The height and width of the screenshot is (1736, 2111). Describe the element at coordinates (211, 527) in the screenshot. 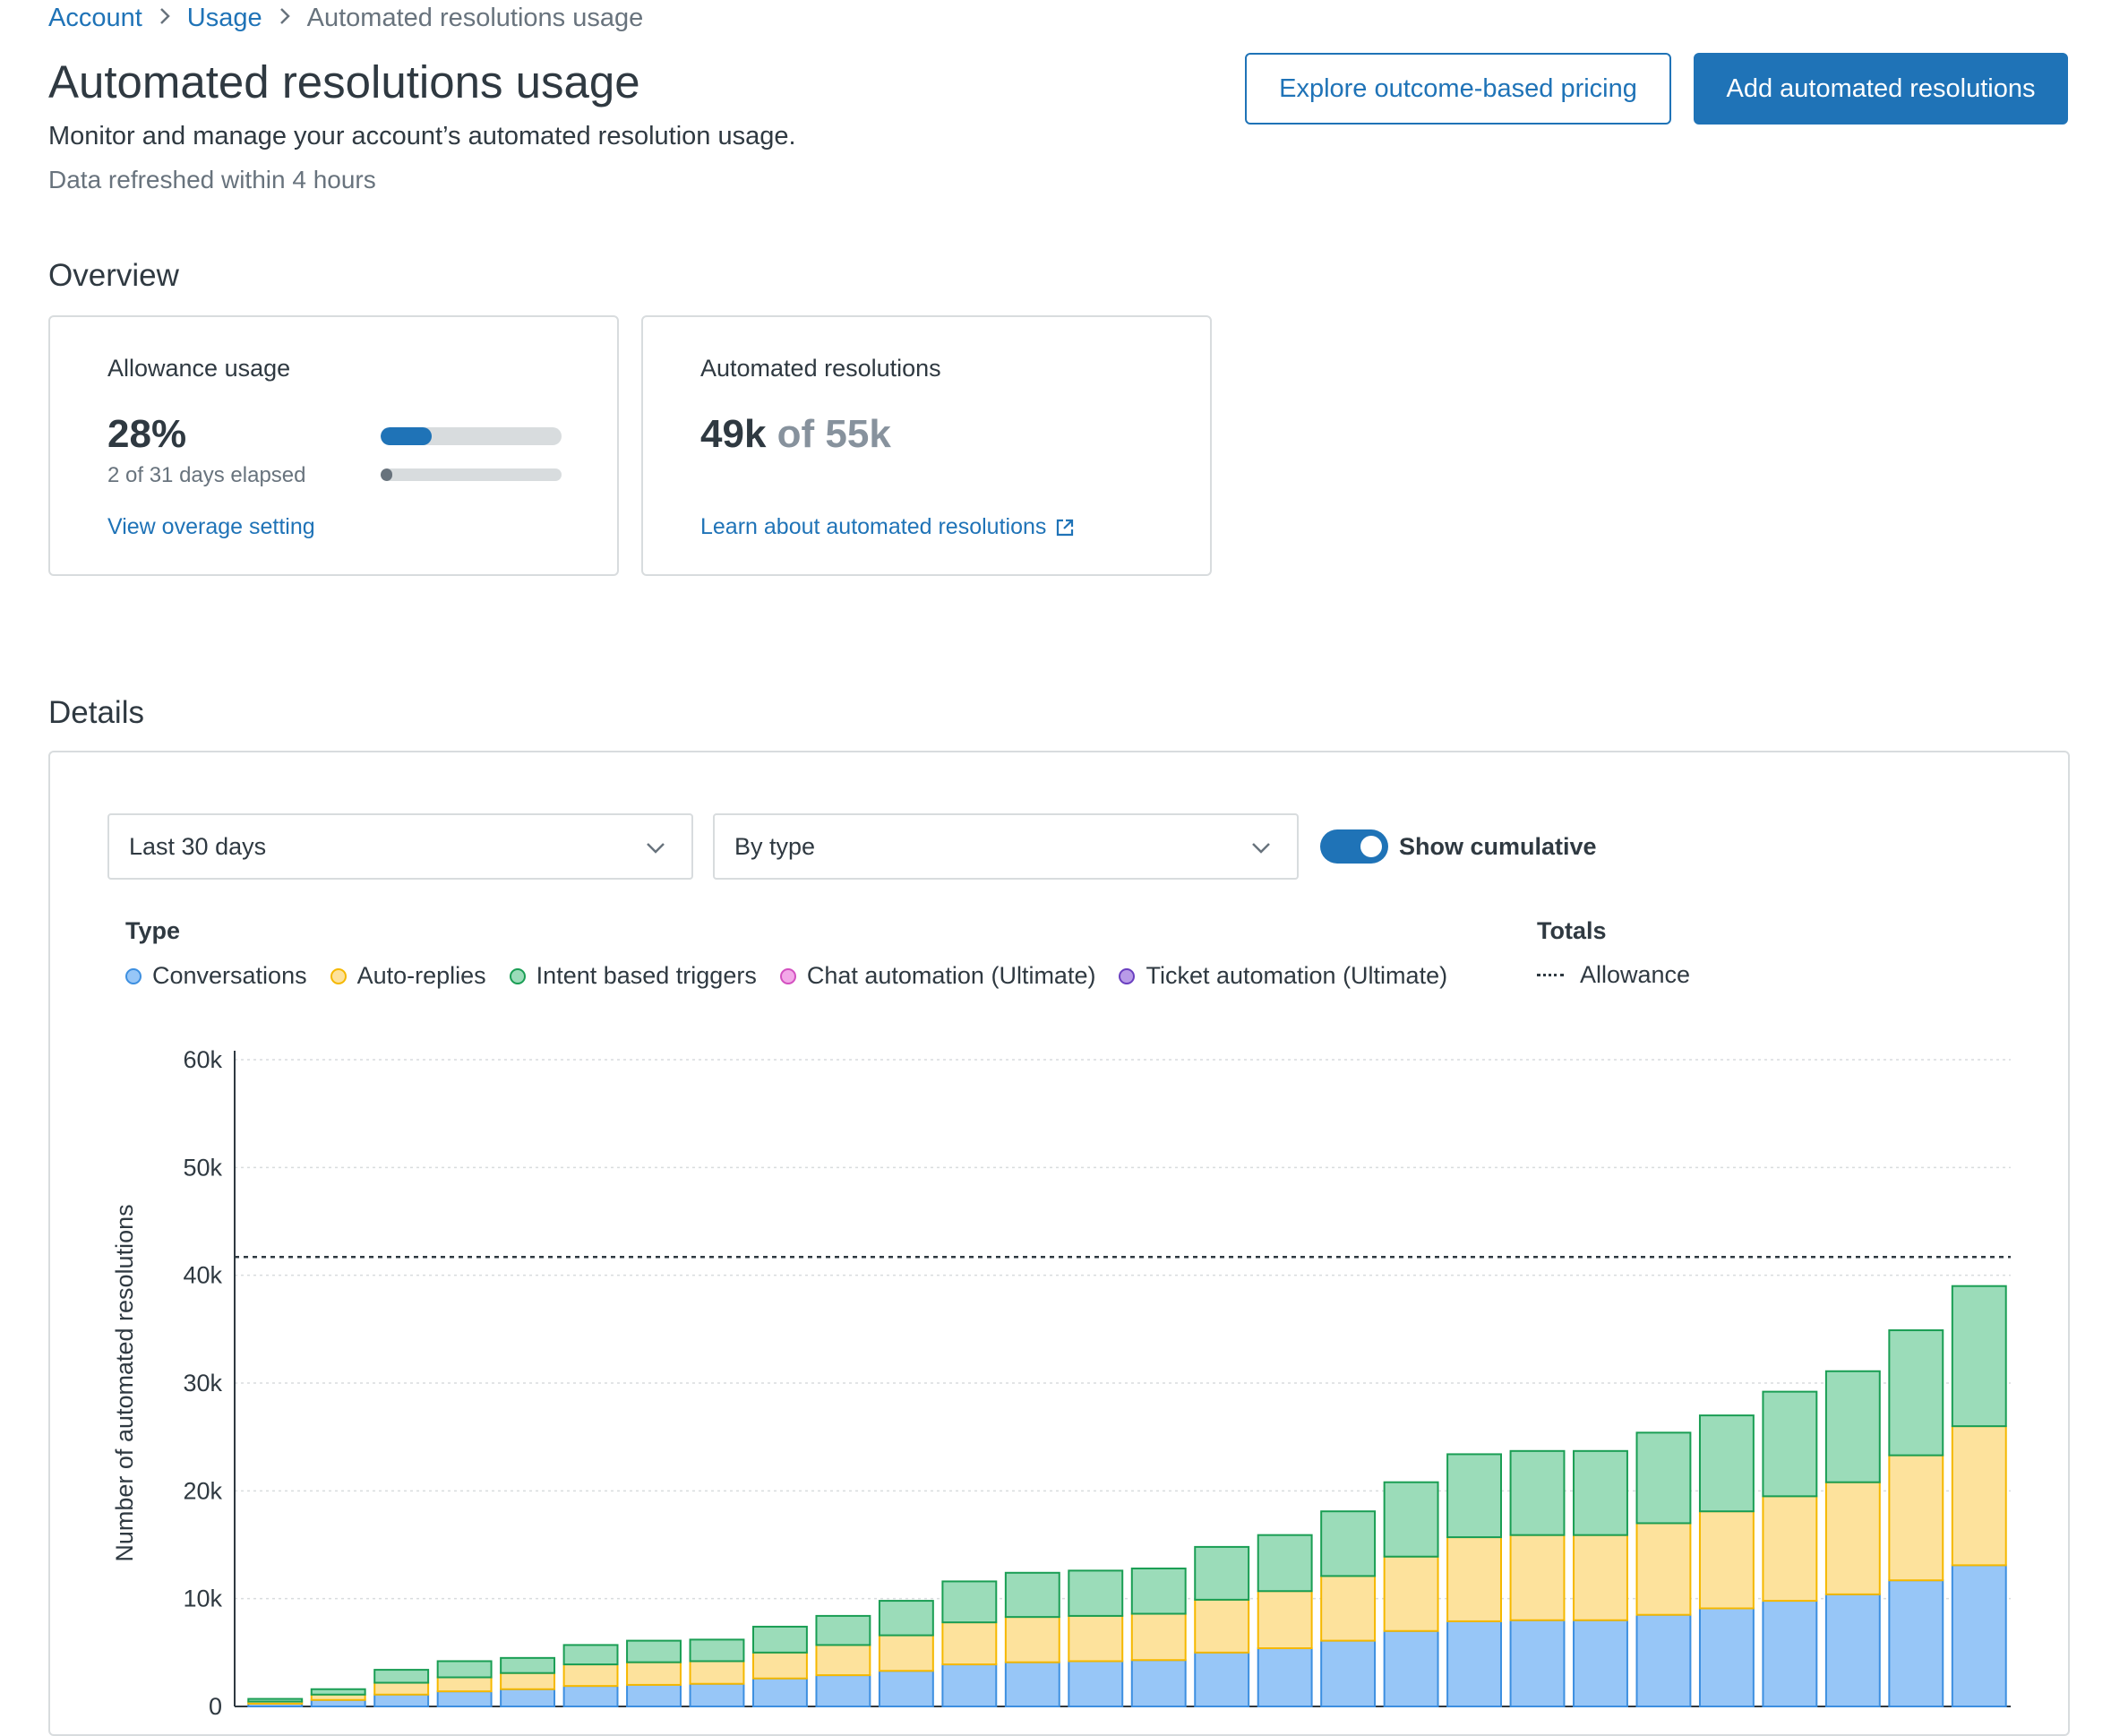

I see `view-overage-link: View overage setting` at that location.